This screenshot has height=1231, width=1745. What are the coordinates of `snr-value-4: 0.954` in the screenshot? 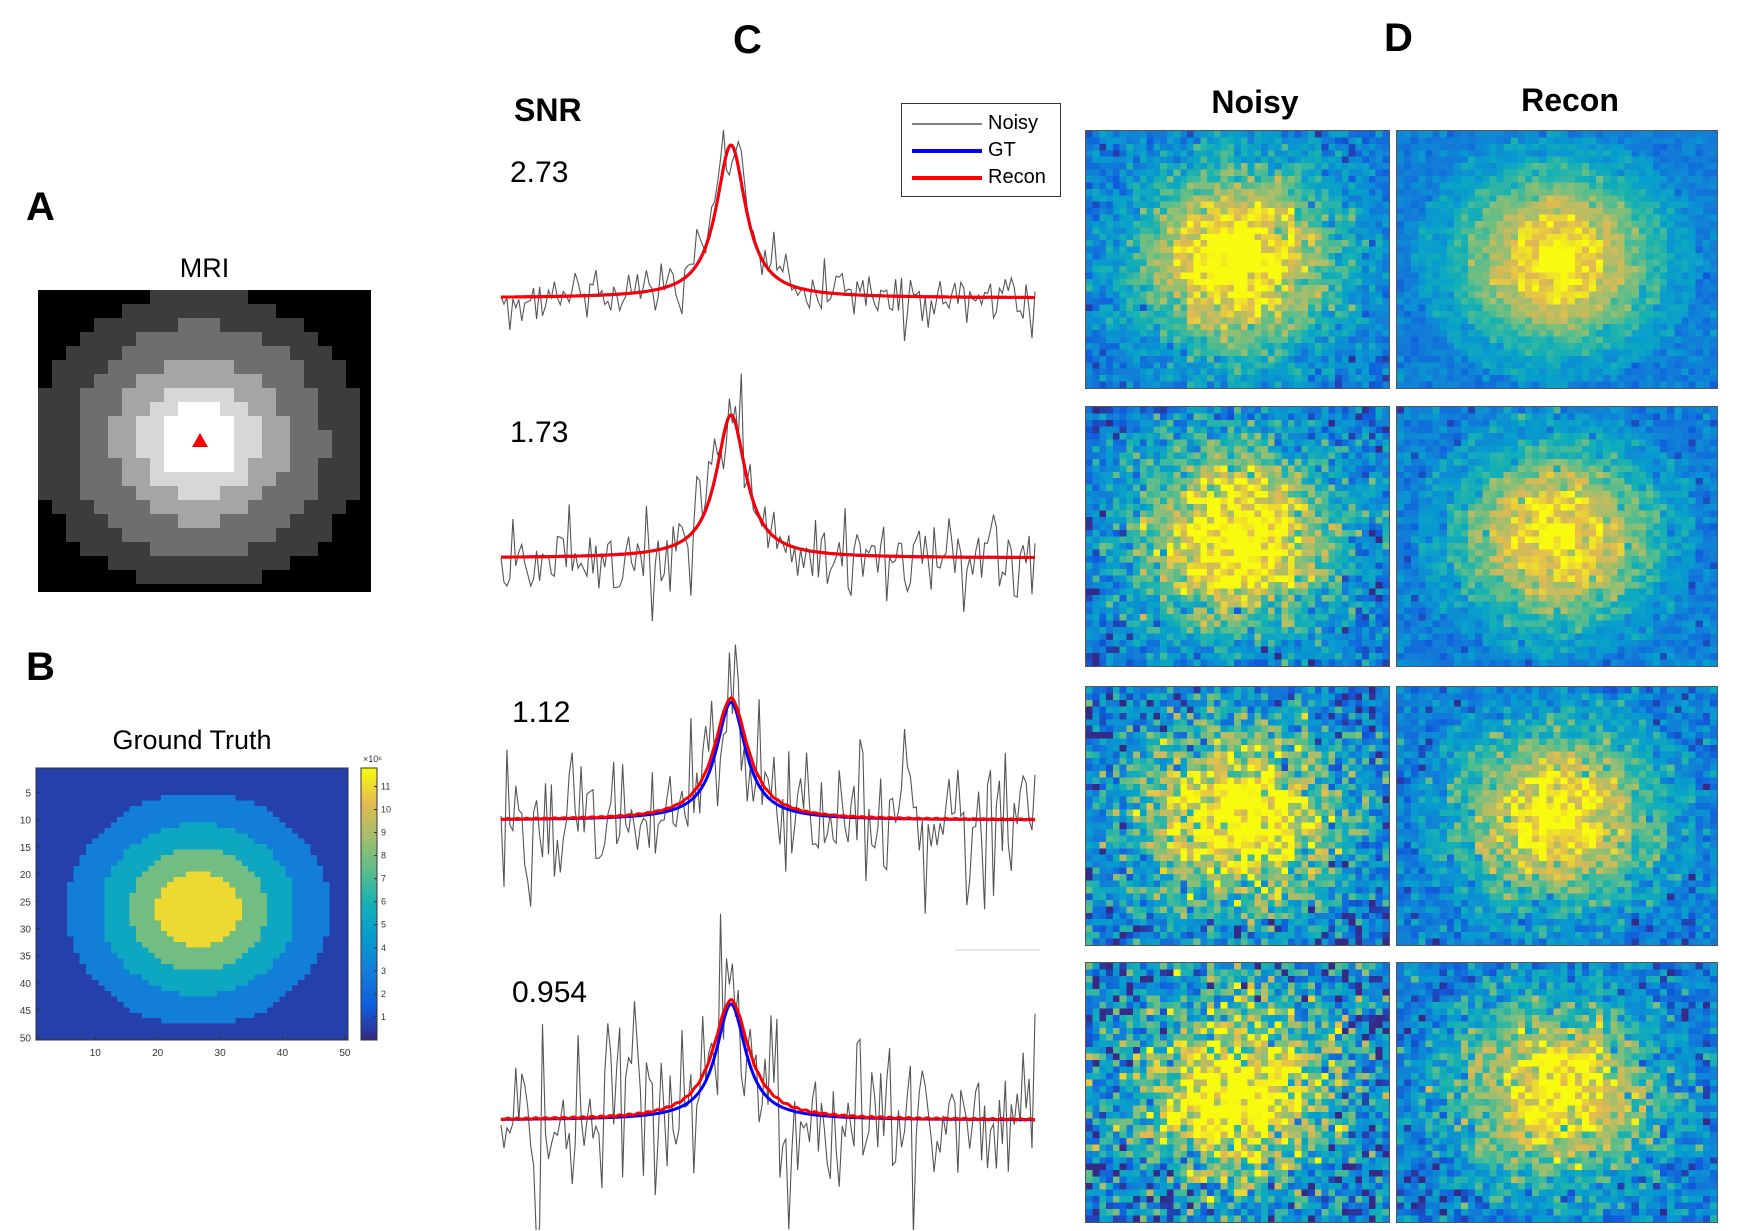 It's located at (550, 992).